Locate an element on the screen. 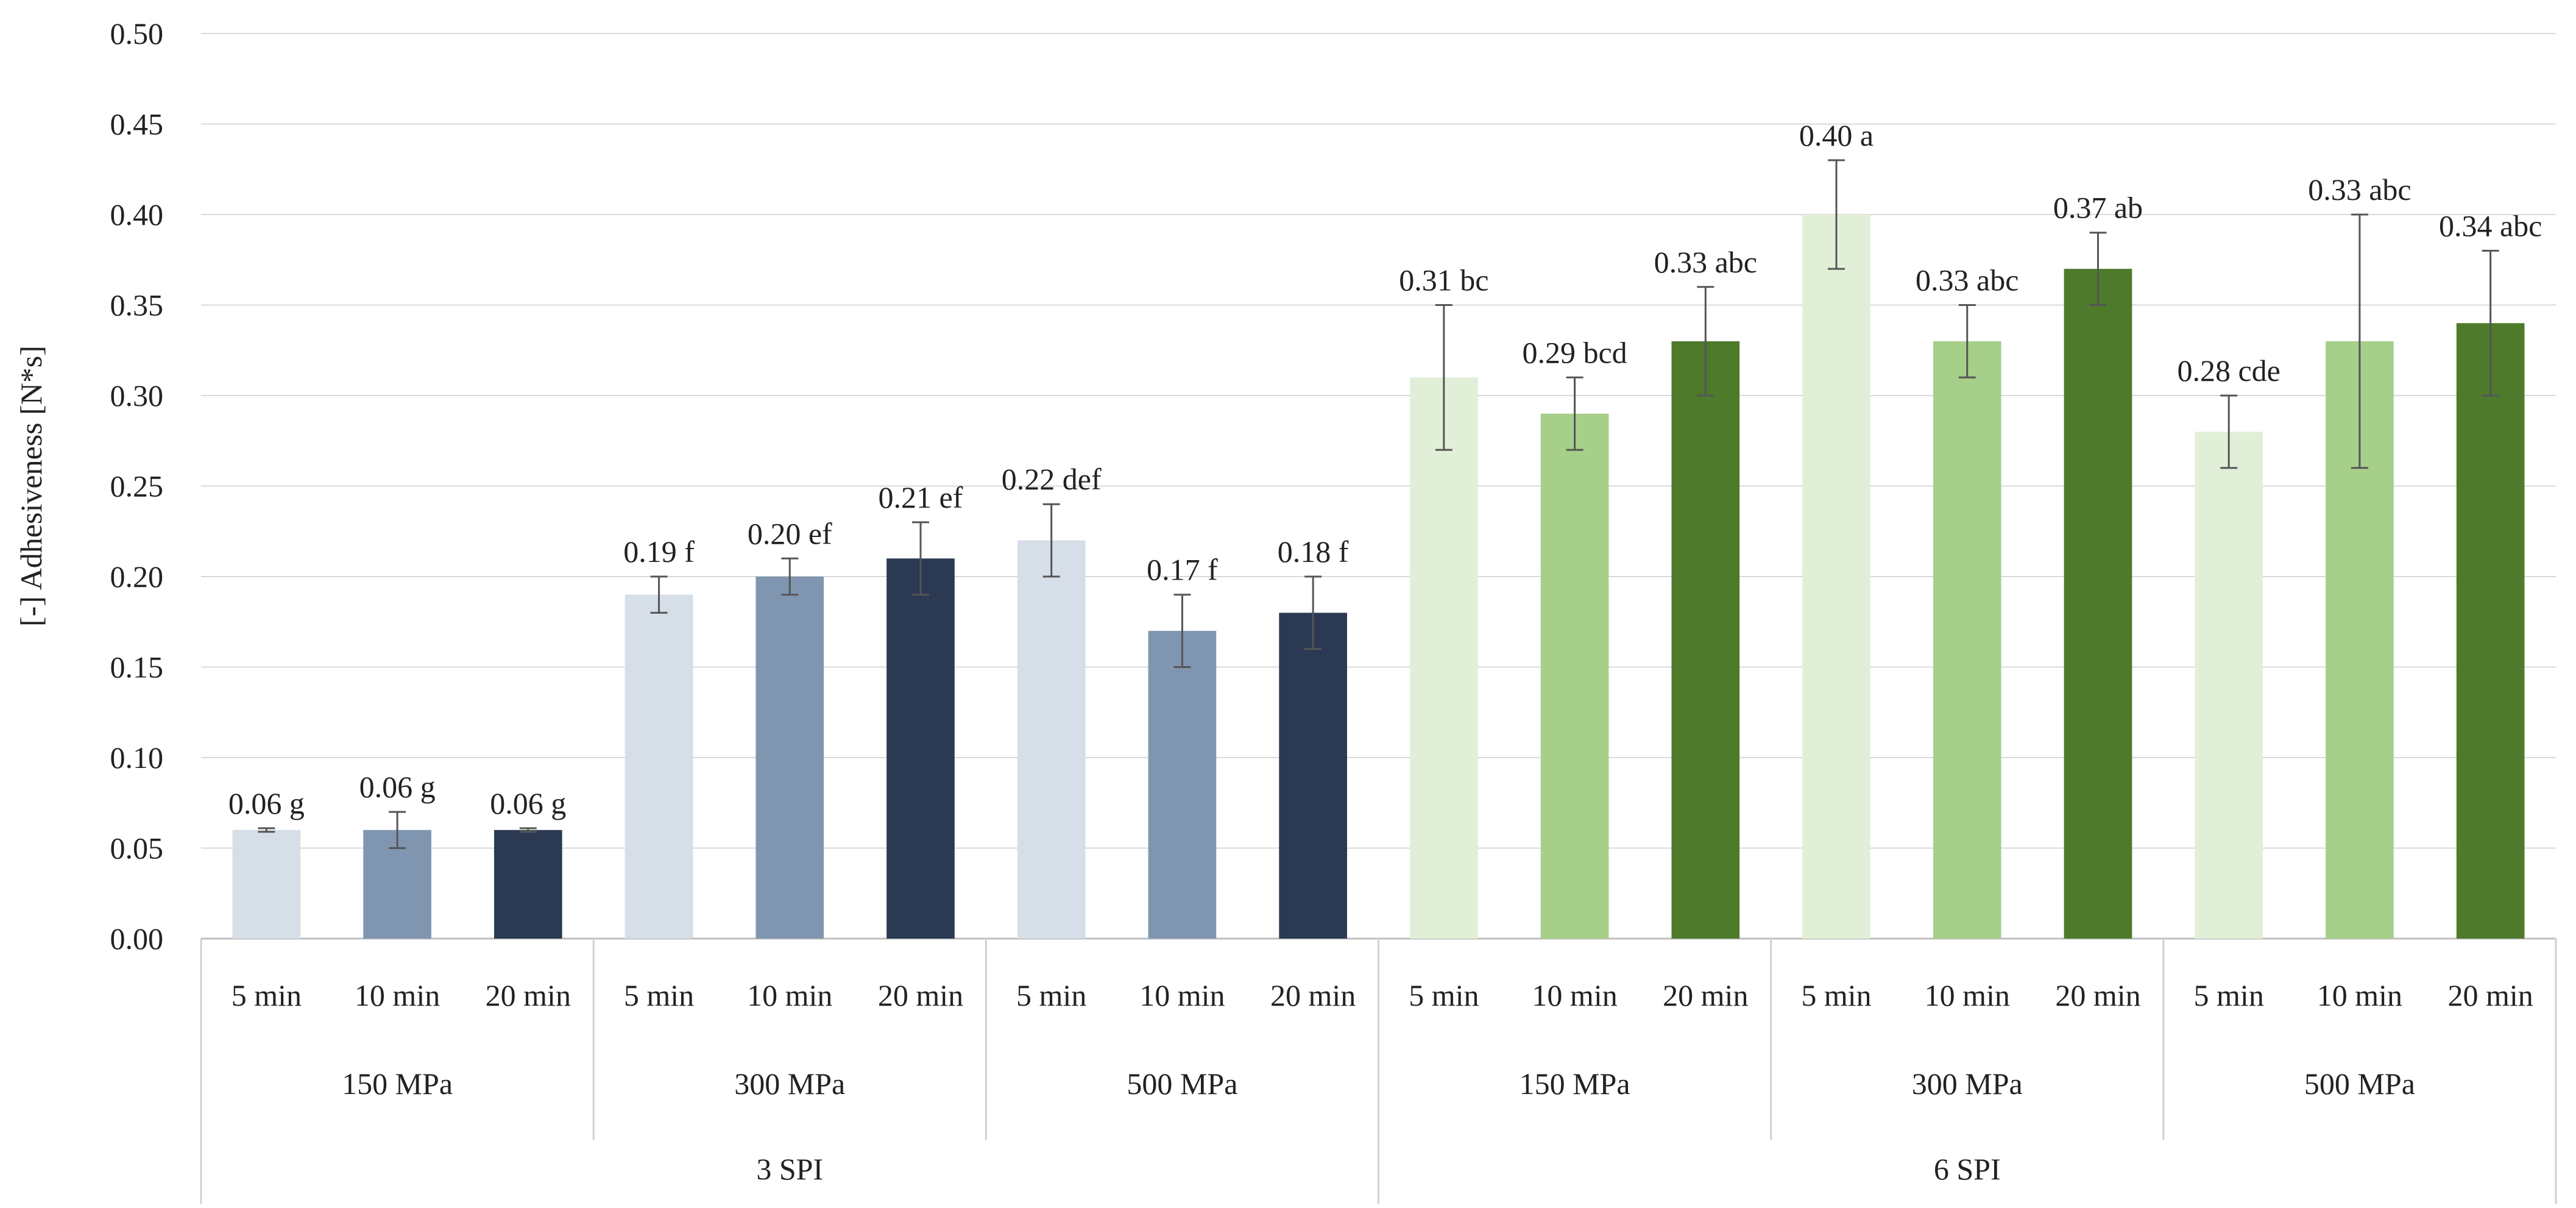 The width and height of the screenshot is (2576, 1208). data-label: 0.28 cde is located at coordinates (2228, 371).